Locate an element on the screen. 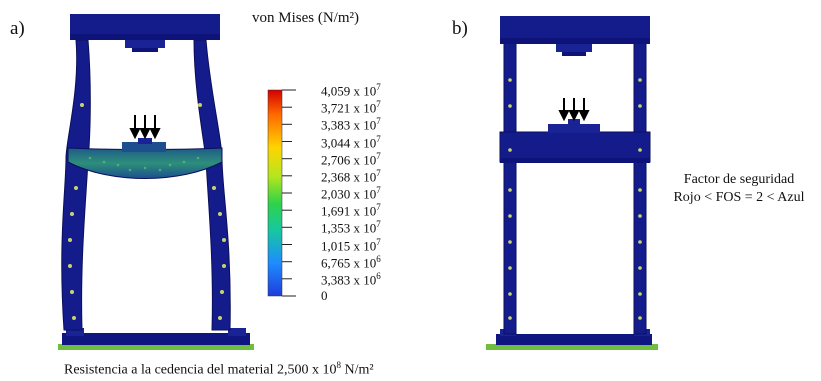 Image resolution: width=821 pixels, height=381 pixels. panel-label-b: b) is located at coordinates (460, 28).